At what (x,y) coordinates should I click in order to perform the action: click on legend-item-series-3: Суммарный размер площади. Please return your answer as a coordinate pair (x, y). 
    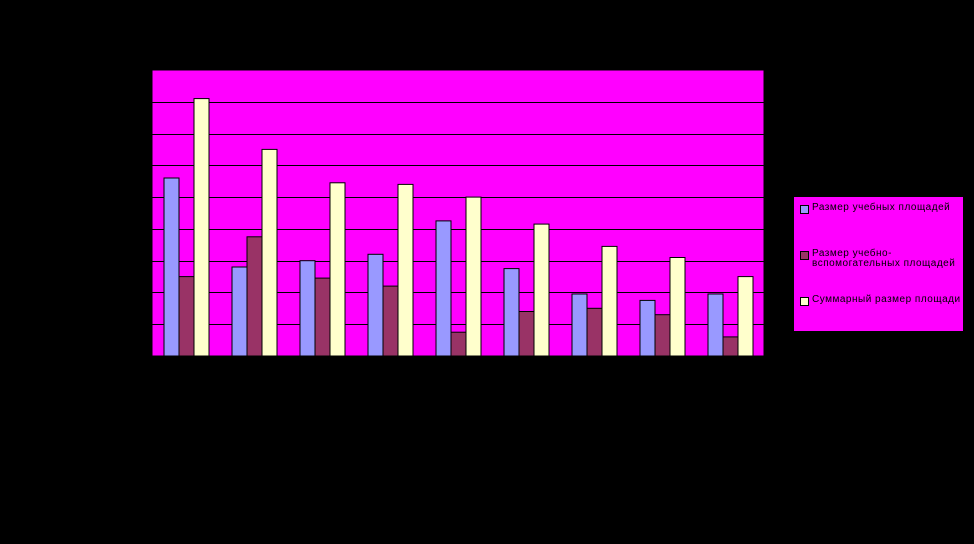
    Looking at the image, I should click on (881, 300).